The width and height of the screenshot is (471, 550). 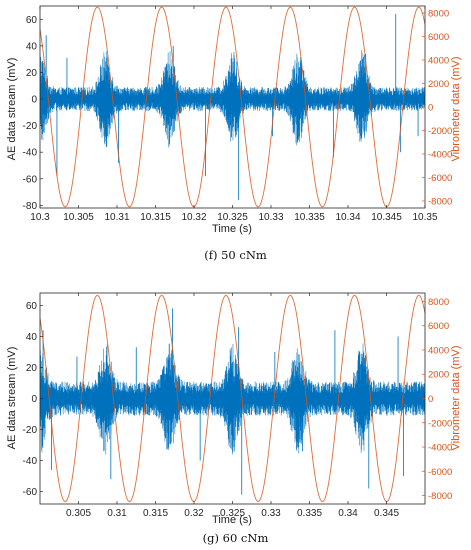 What do you see at coordinates (424, 217) in the screenshot?
I see `x-tick-label: 10.35` at bounding box center [424, 217].